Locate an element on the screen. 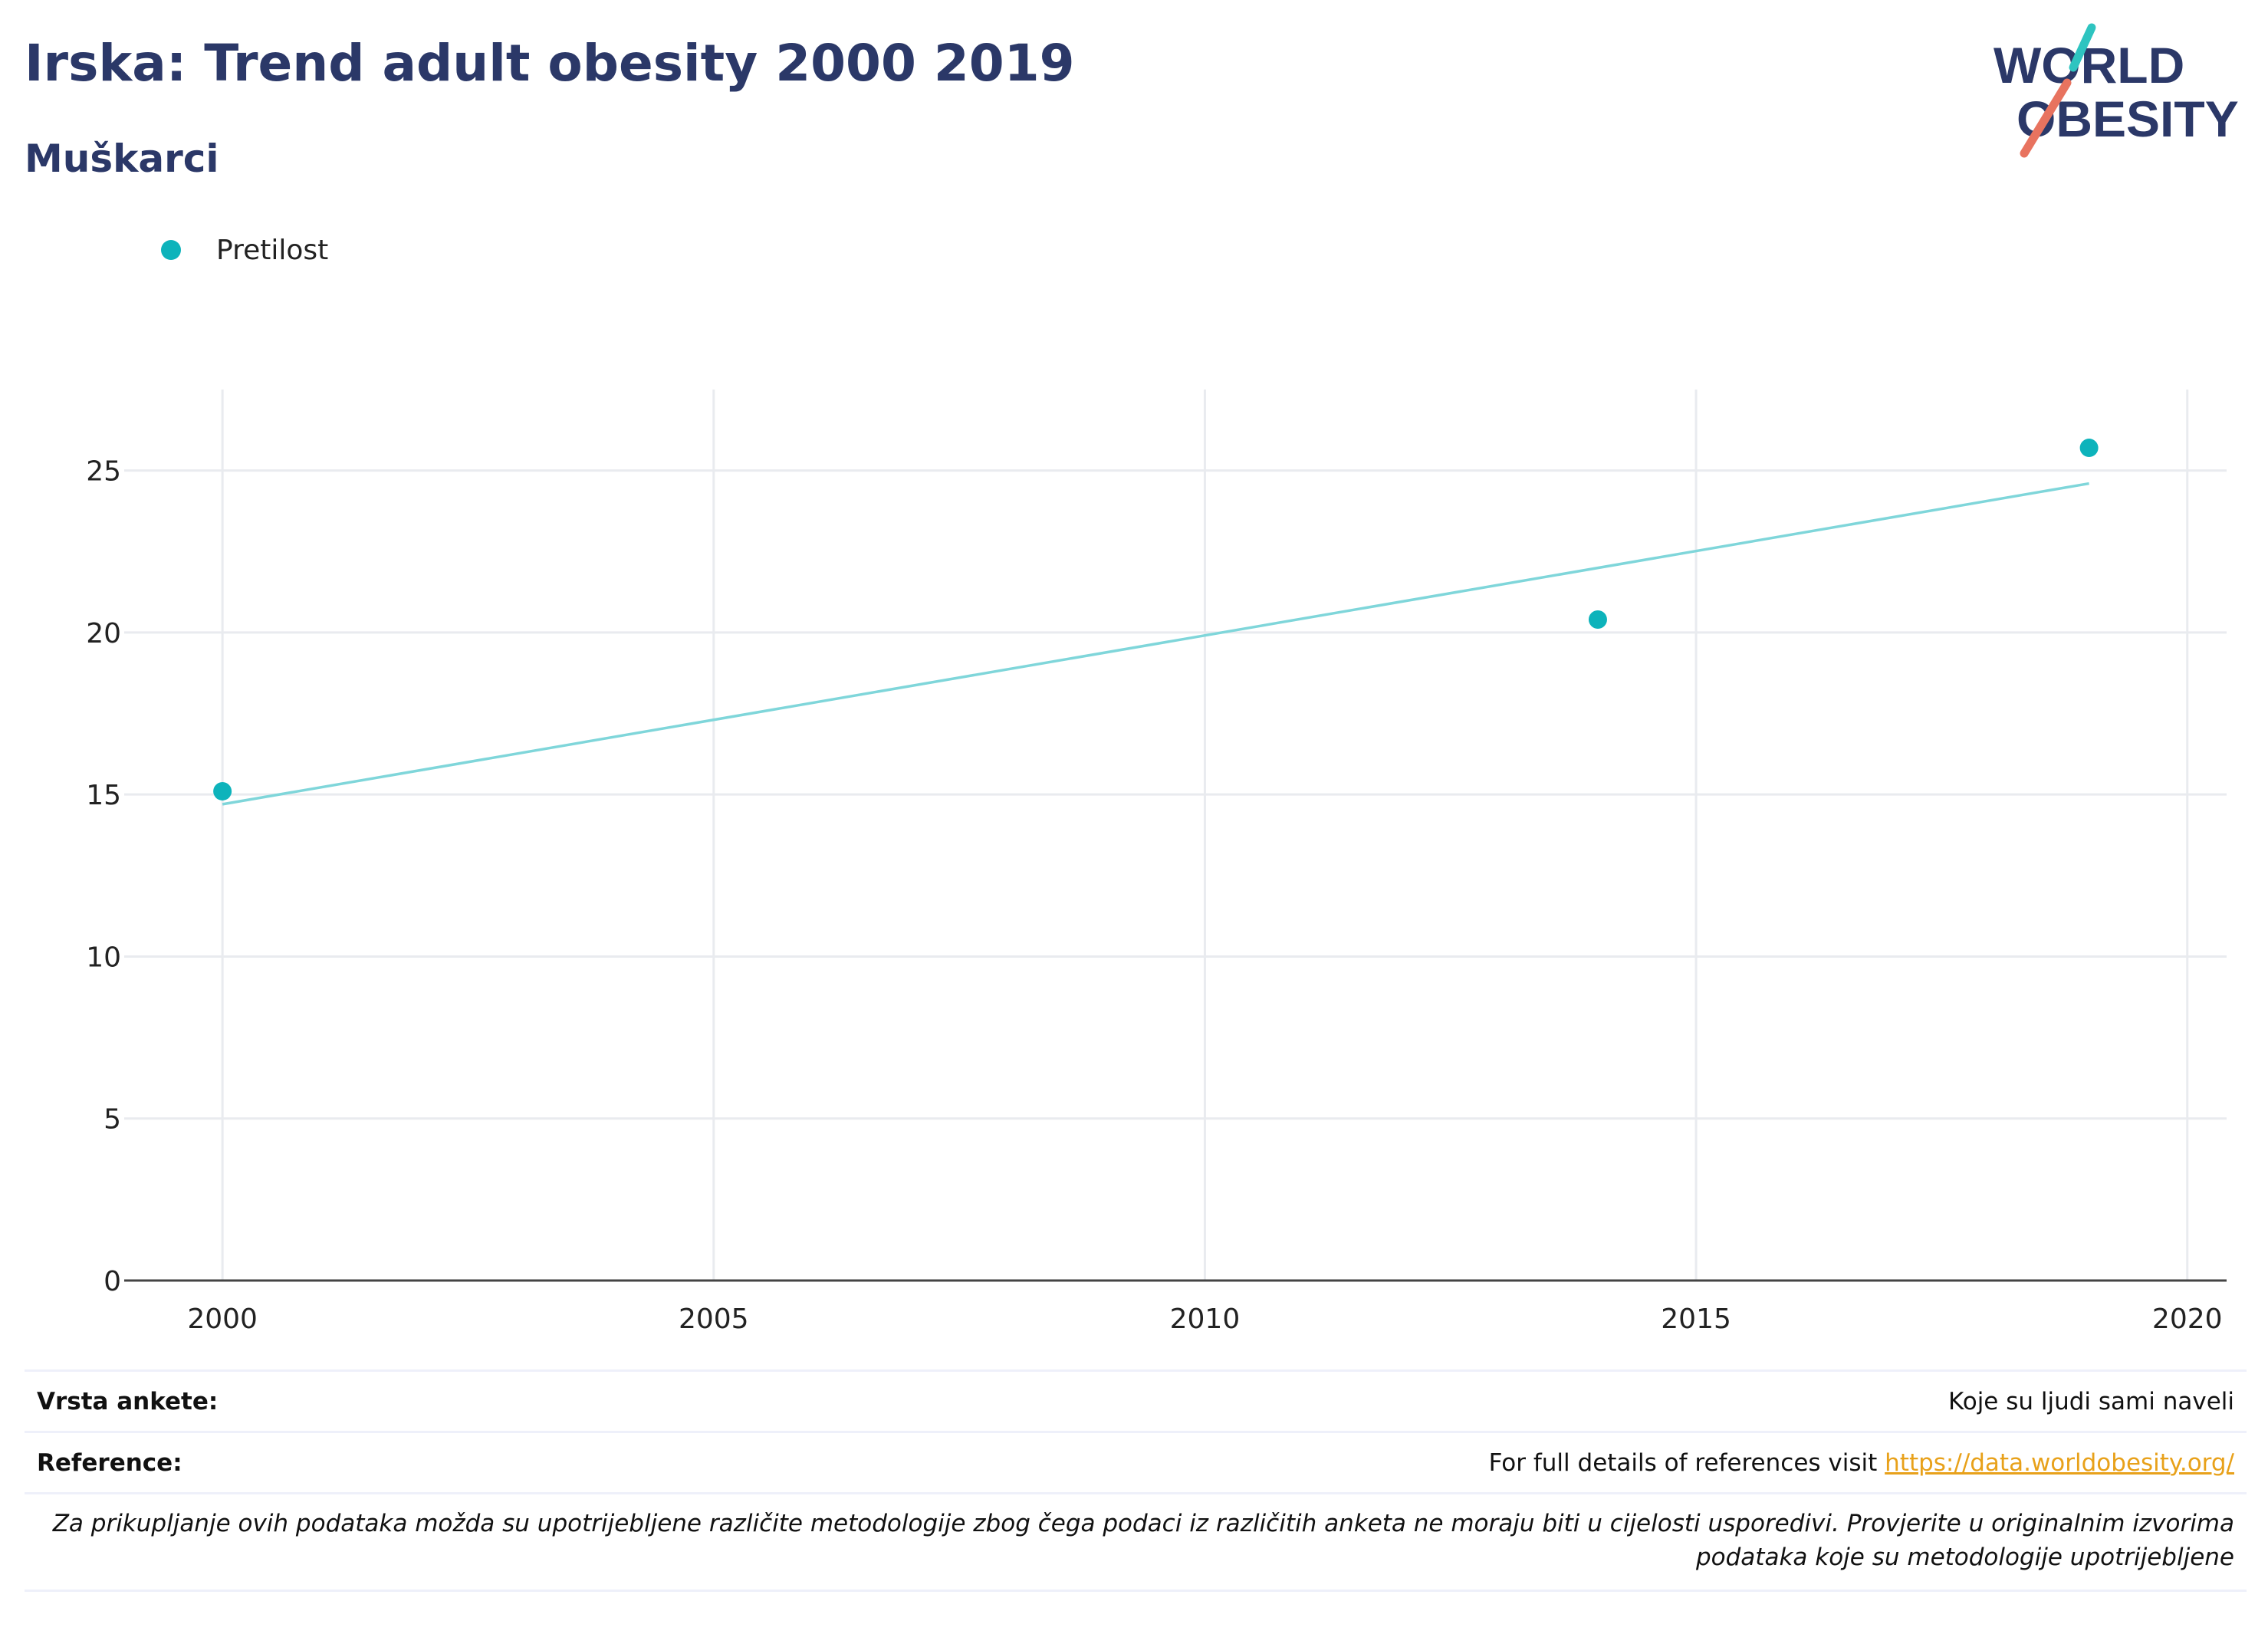  x-tick-label-2015: 2015 is located at coordinates (1696, 1319).